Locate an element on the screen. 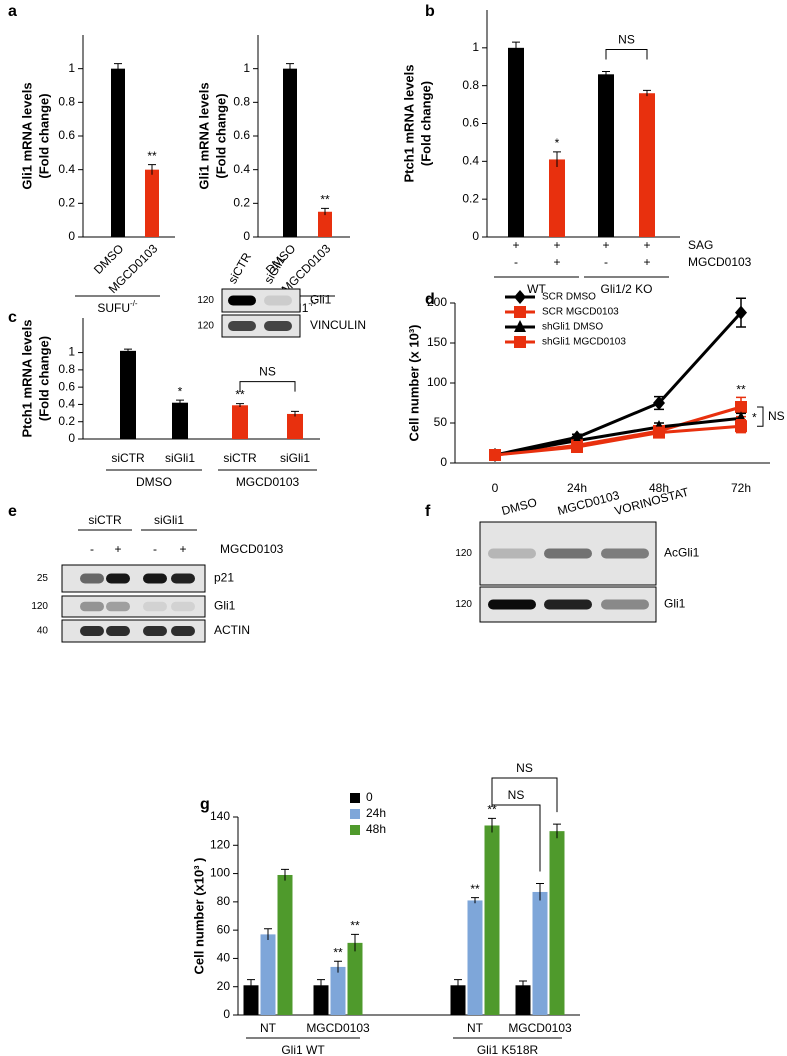 Image resolution: width=787 pixels, height=1056 pixels. group-name: Gli1/2 KO is located at coordinates (626, 289).